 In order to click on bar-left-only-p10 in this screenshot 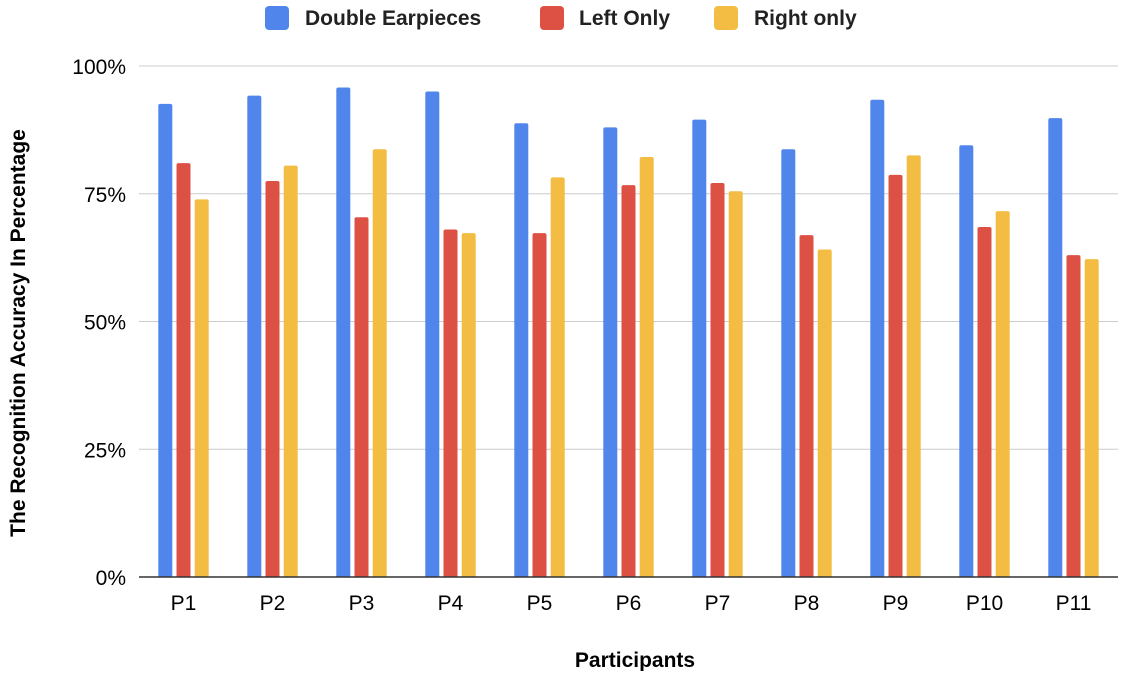, I will do `click(984, 401)`.